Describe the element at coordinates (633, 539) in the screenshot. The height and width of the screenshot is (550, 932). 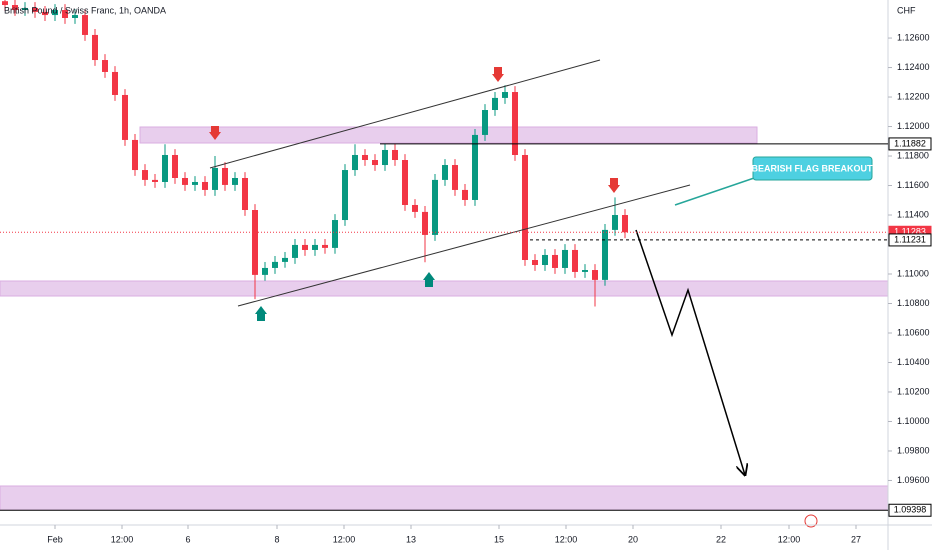
I see `x-tick-label: 20` at that location.